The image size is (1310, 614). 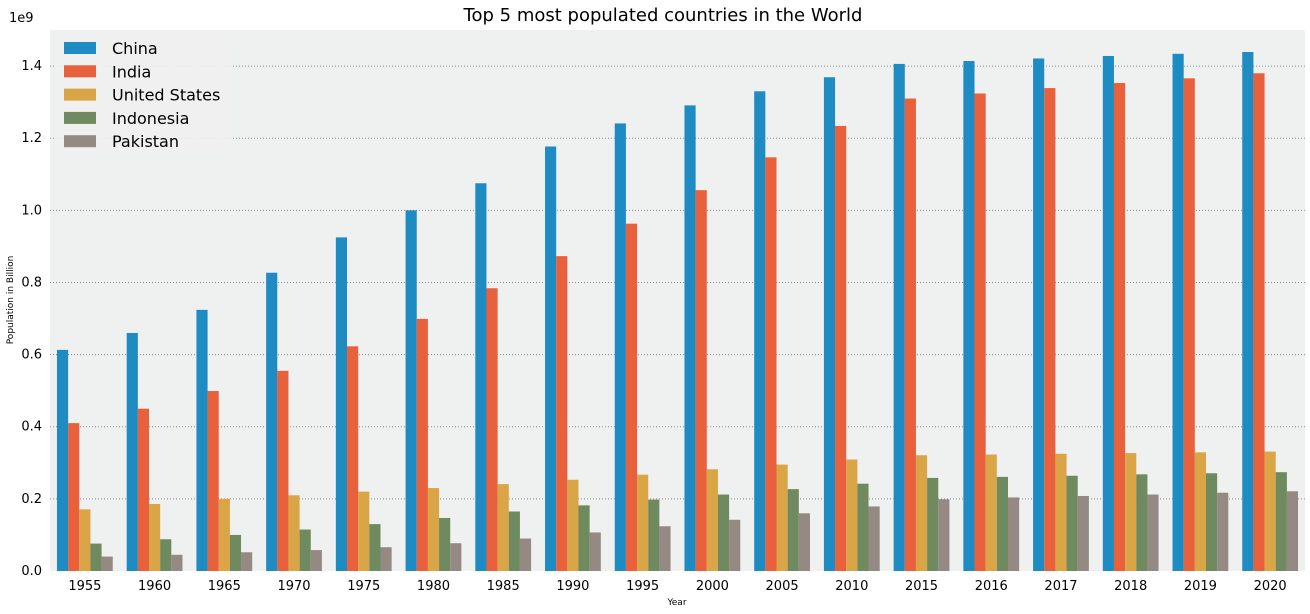 What do you see at coordinates (690, 338) in the screenshot?
I see `bar-china-2000` at bounding box center [690, 338].